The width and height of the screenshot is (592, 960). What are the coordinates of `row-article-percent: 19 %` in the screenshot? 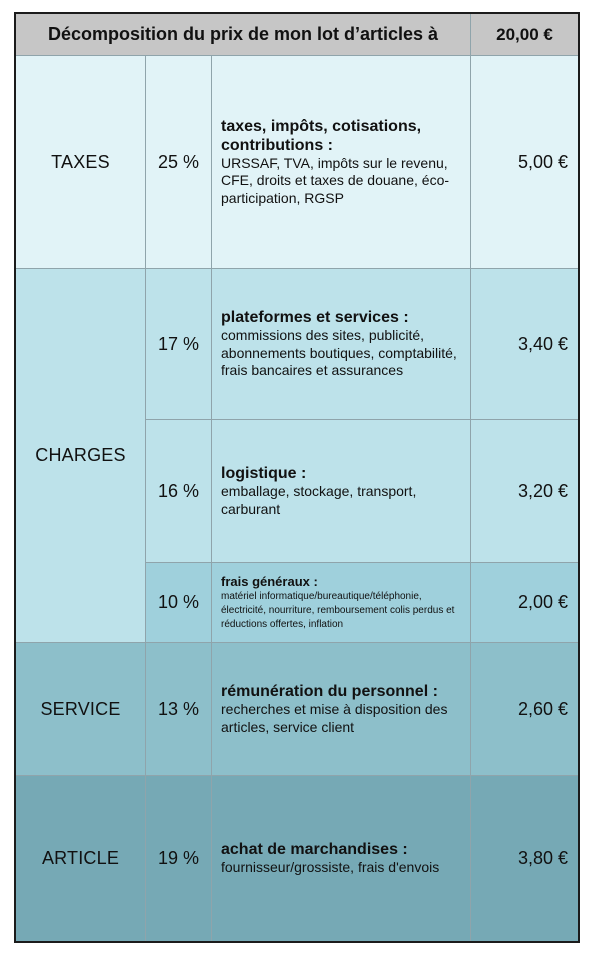 It's located at (179, 858).